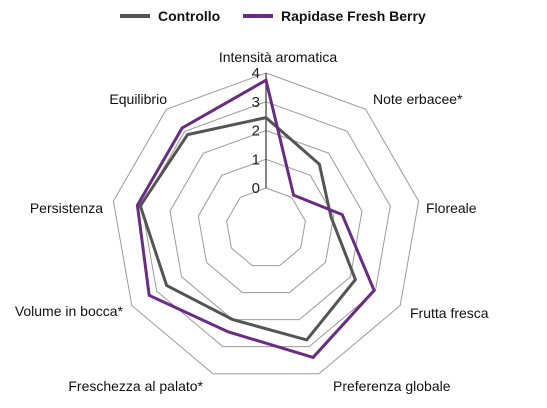 The image size is (547, 408). I want to click on radial-ticks: 0 1 2 3 4, so click(256, 131).